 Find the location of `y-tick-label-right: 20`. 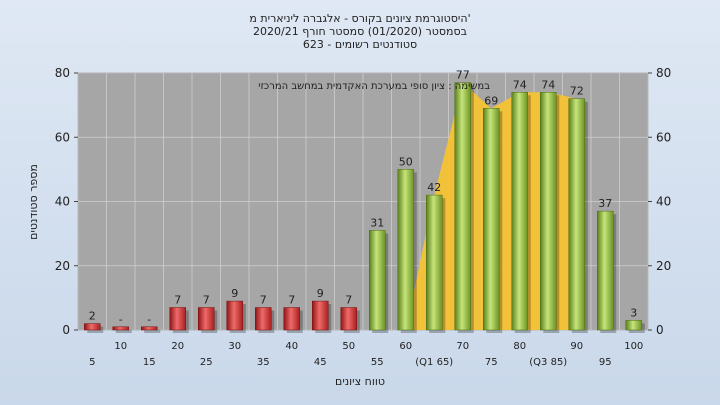

y-tick-label-right: 20 is located at coordinates (663, 266).